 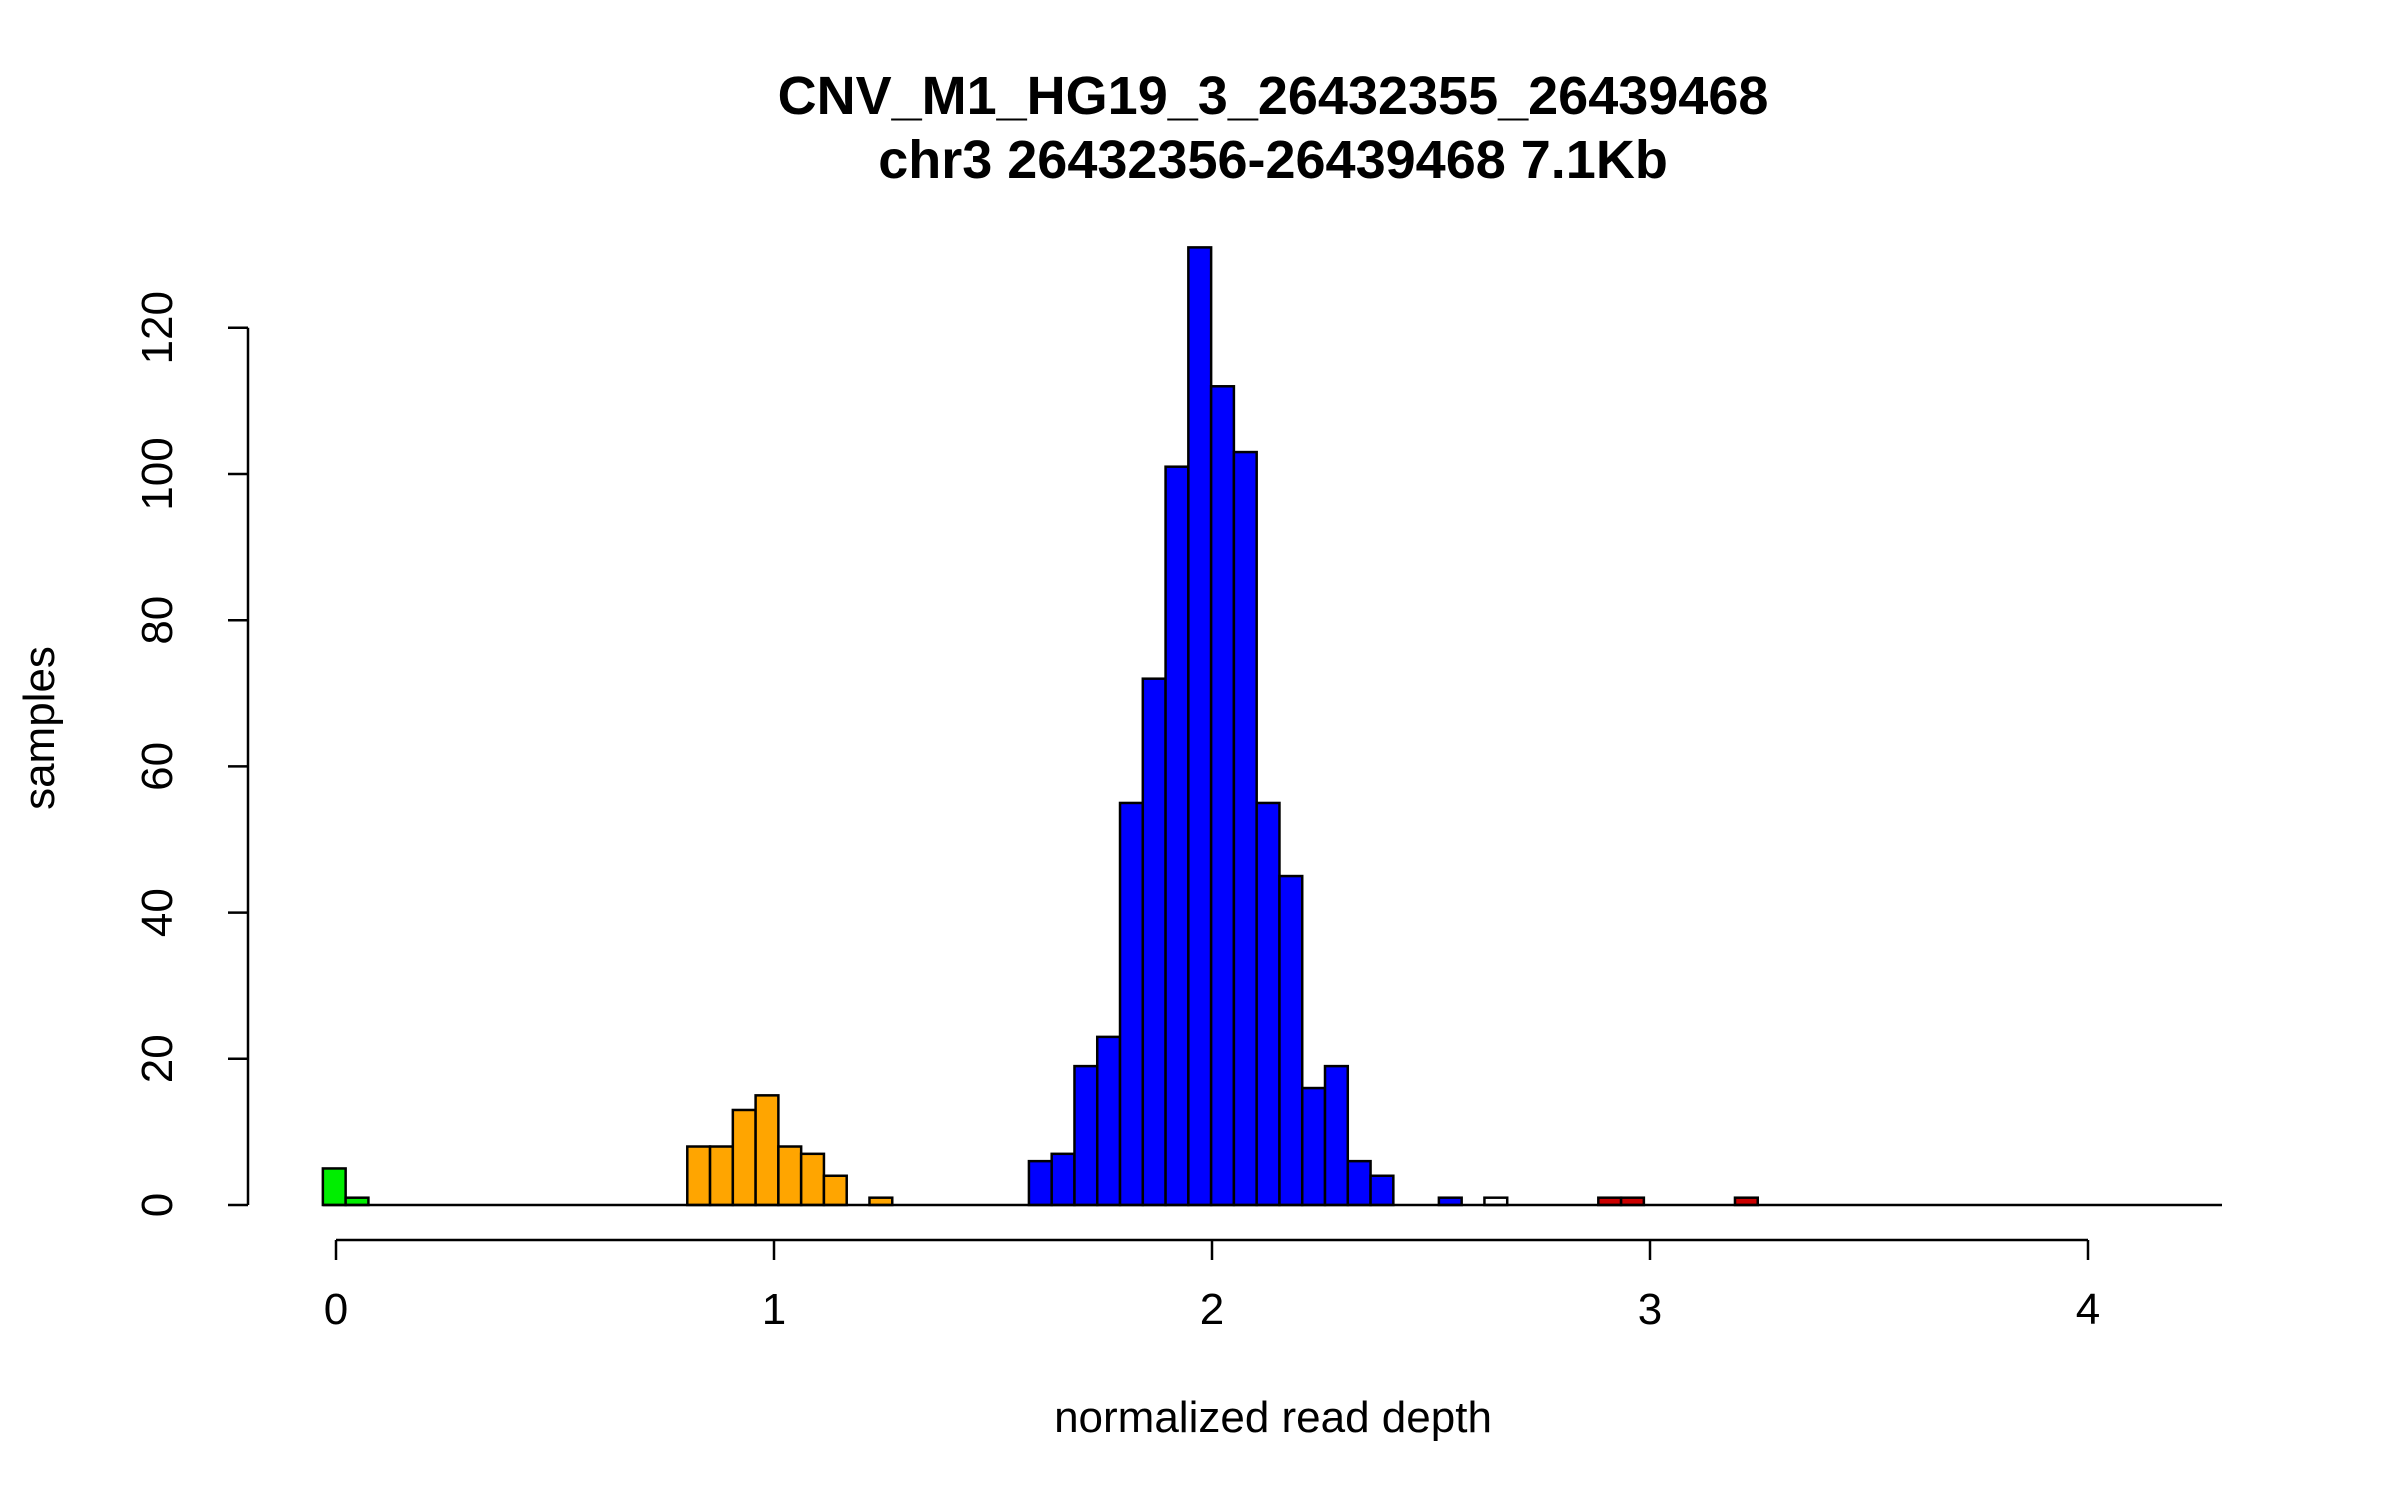 I want to click on chart-subtitle: chr3 26432356-26439468 7.1Kb, so click(x=1273, y=160).